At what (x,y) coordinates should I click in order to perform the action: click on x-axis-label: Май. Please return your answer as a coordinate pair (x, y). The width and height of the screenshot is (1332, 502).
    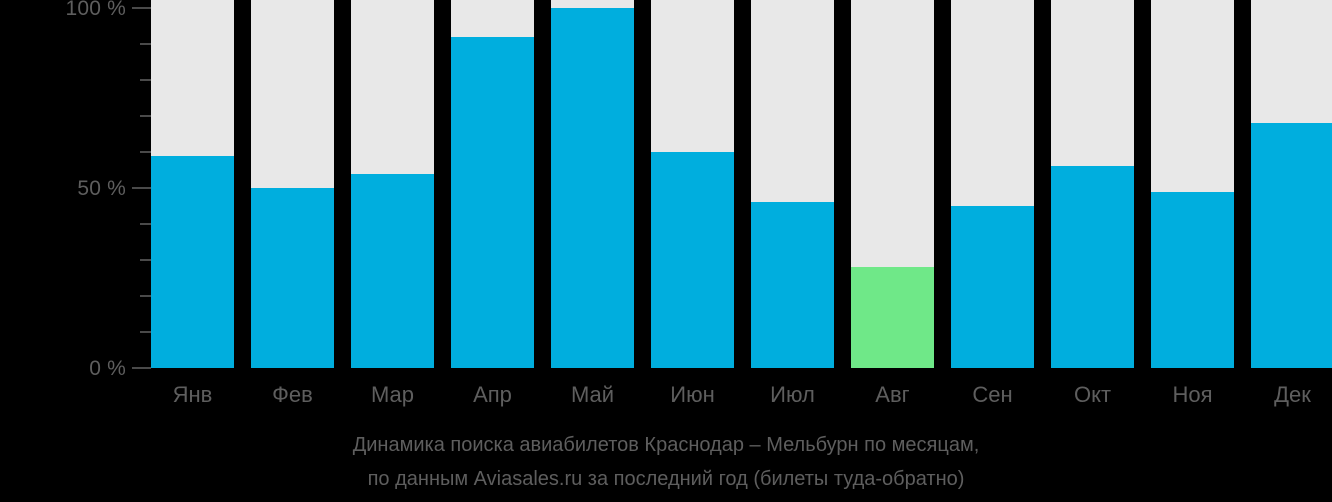
    Looking at the image, I should click on (592, 394).